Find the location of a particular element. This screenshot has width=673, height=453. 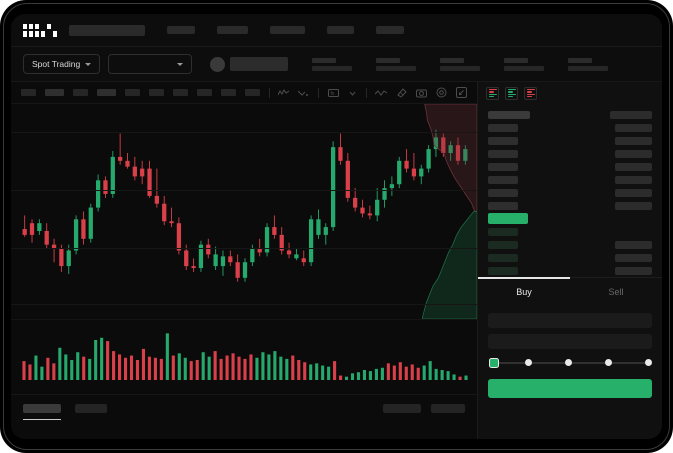

eraser-icon is located at coordinates (401, 92).